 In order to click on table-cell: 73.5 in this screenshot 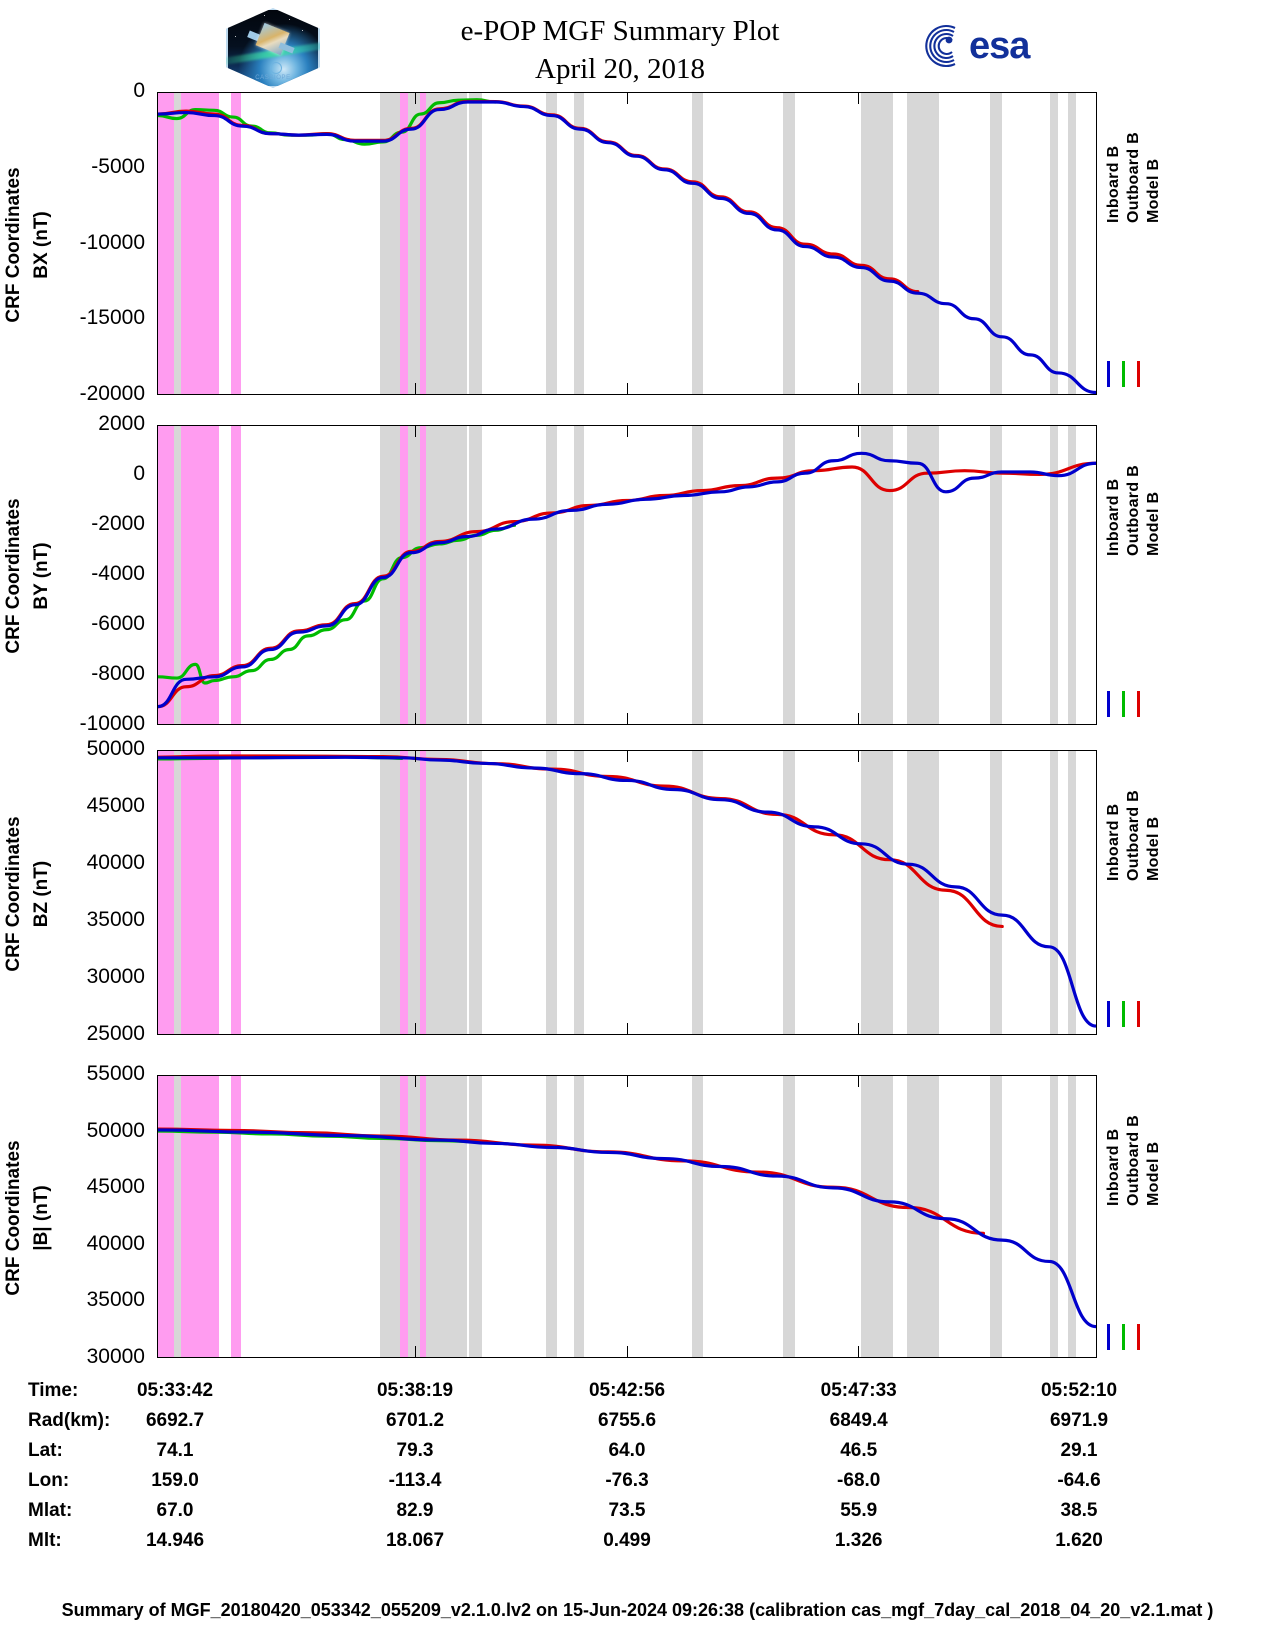, I will do `click(627, 1510)`.